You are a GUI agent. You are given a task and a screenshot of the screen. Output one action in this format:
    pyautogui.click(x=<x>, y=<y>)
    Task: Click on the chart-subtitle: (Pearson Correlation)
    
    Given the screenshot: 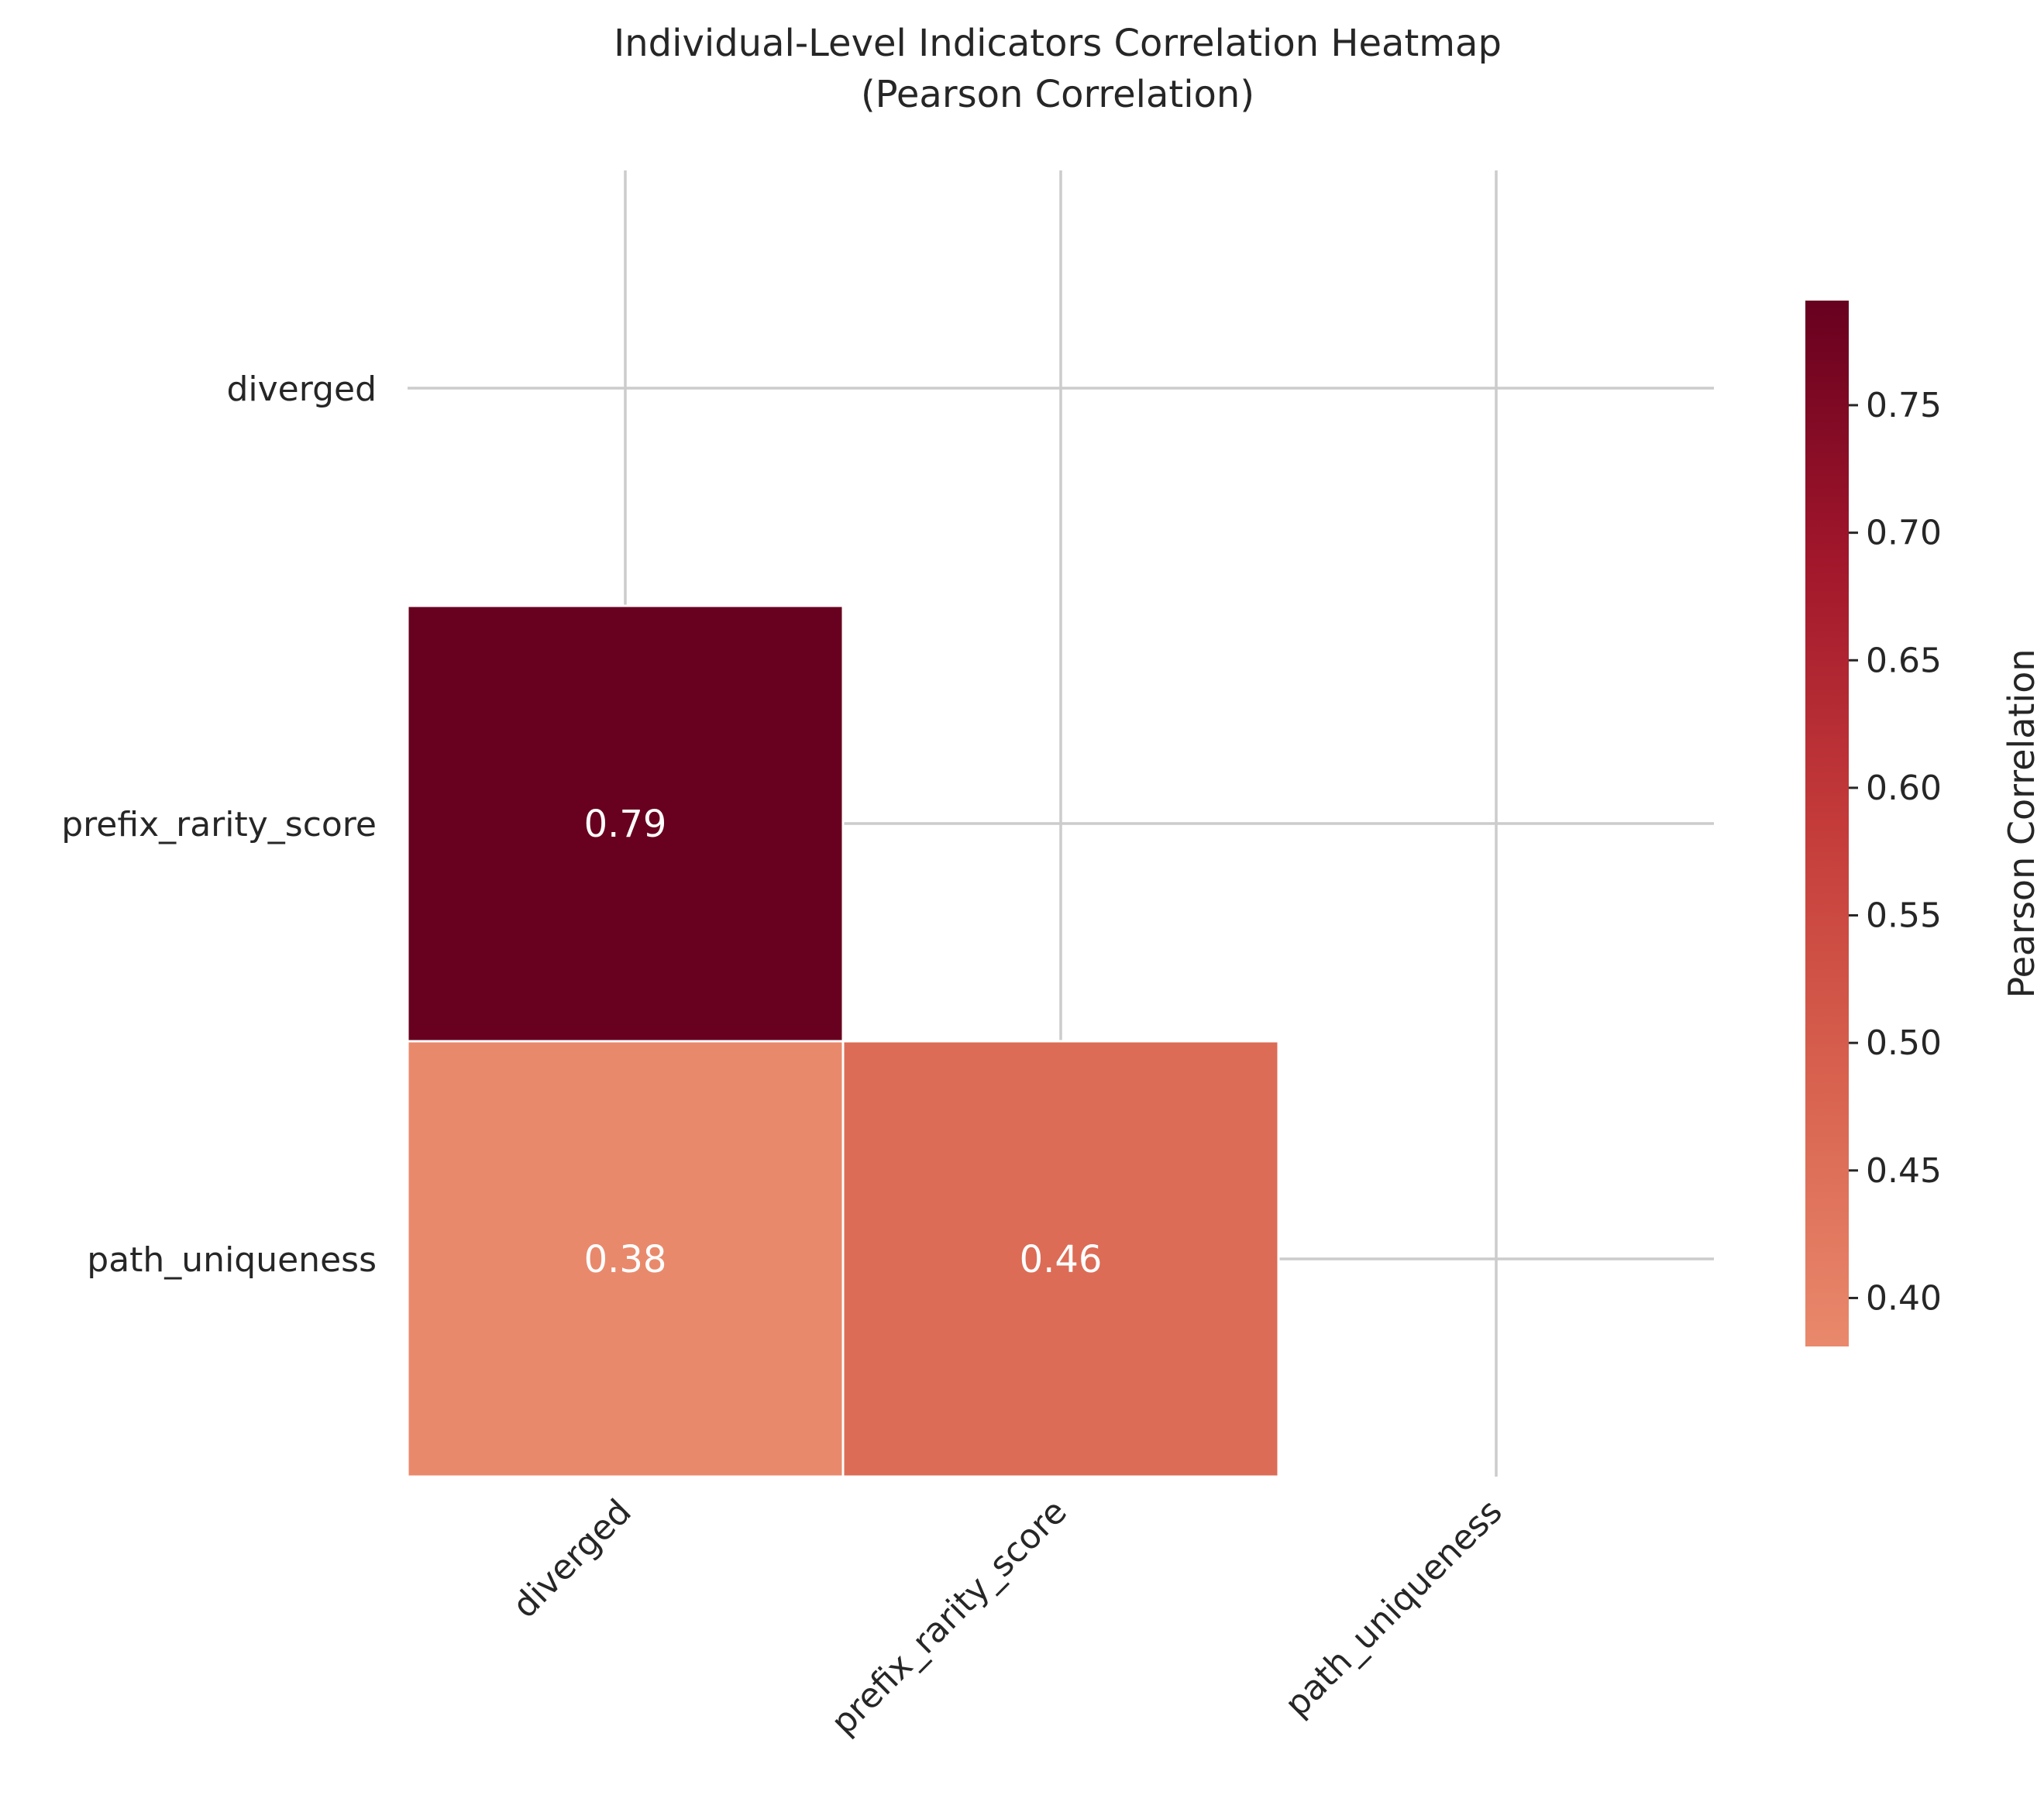 What is the action you would take?
    pyautogui.click(x=1057, y=94)
    